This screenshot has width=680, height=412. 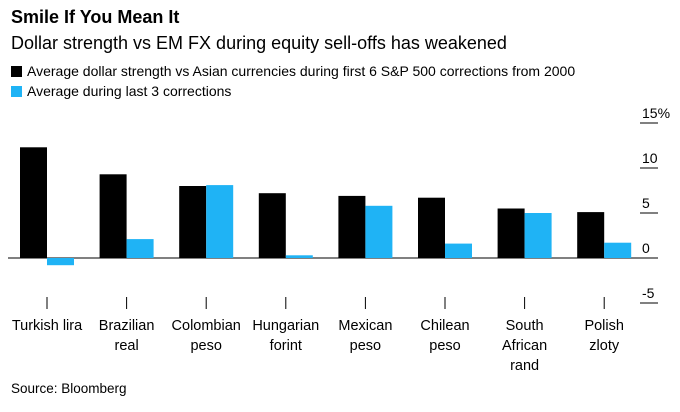 I want to click on x-category-label-line: Turkish lira, so click(x=47, y=326).